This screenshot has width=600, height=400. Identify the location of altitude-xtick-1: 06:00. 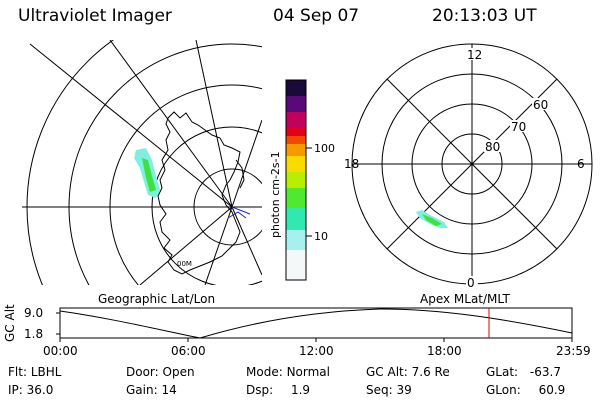
(188, 351).